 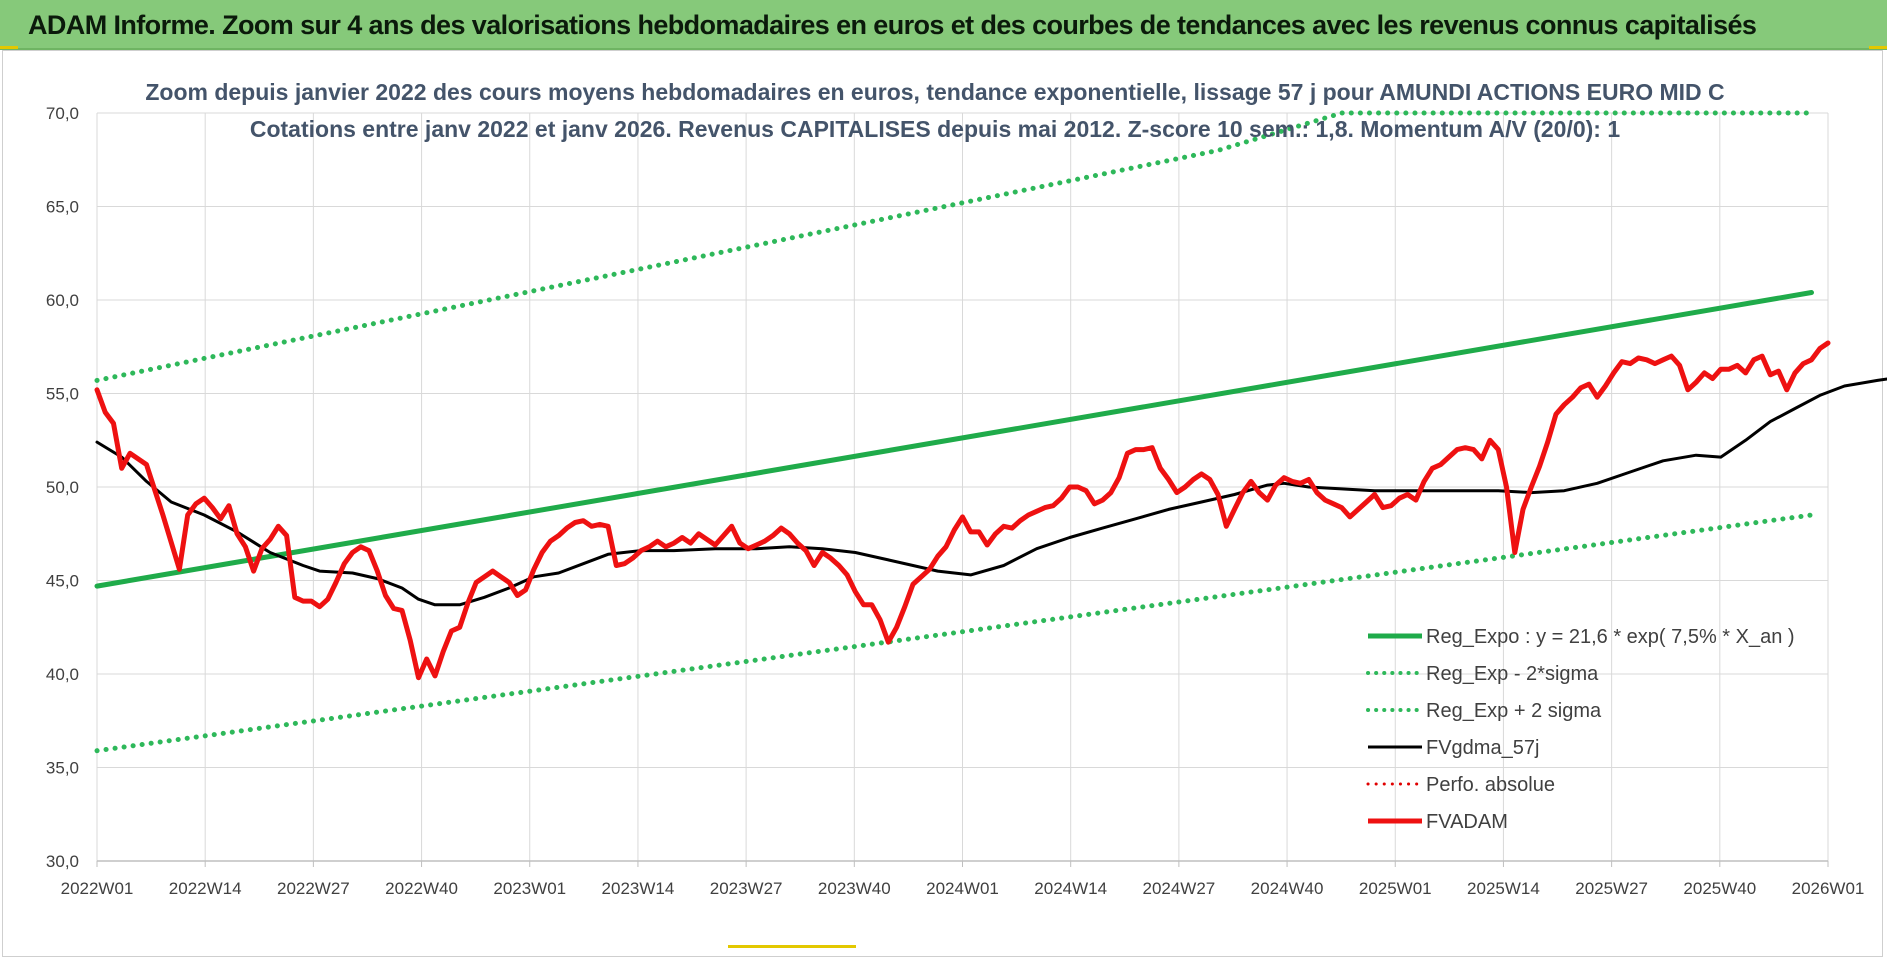 I want to click on corner-mark-top-left, so click(x=9, y=47).